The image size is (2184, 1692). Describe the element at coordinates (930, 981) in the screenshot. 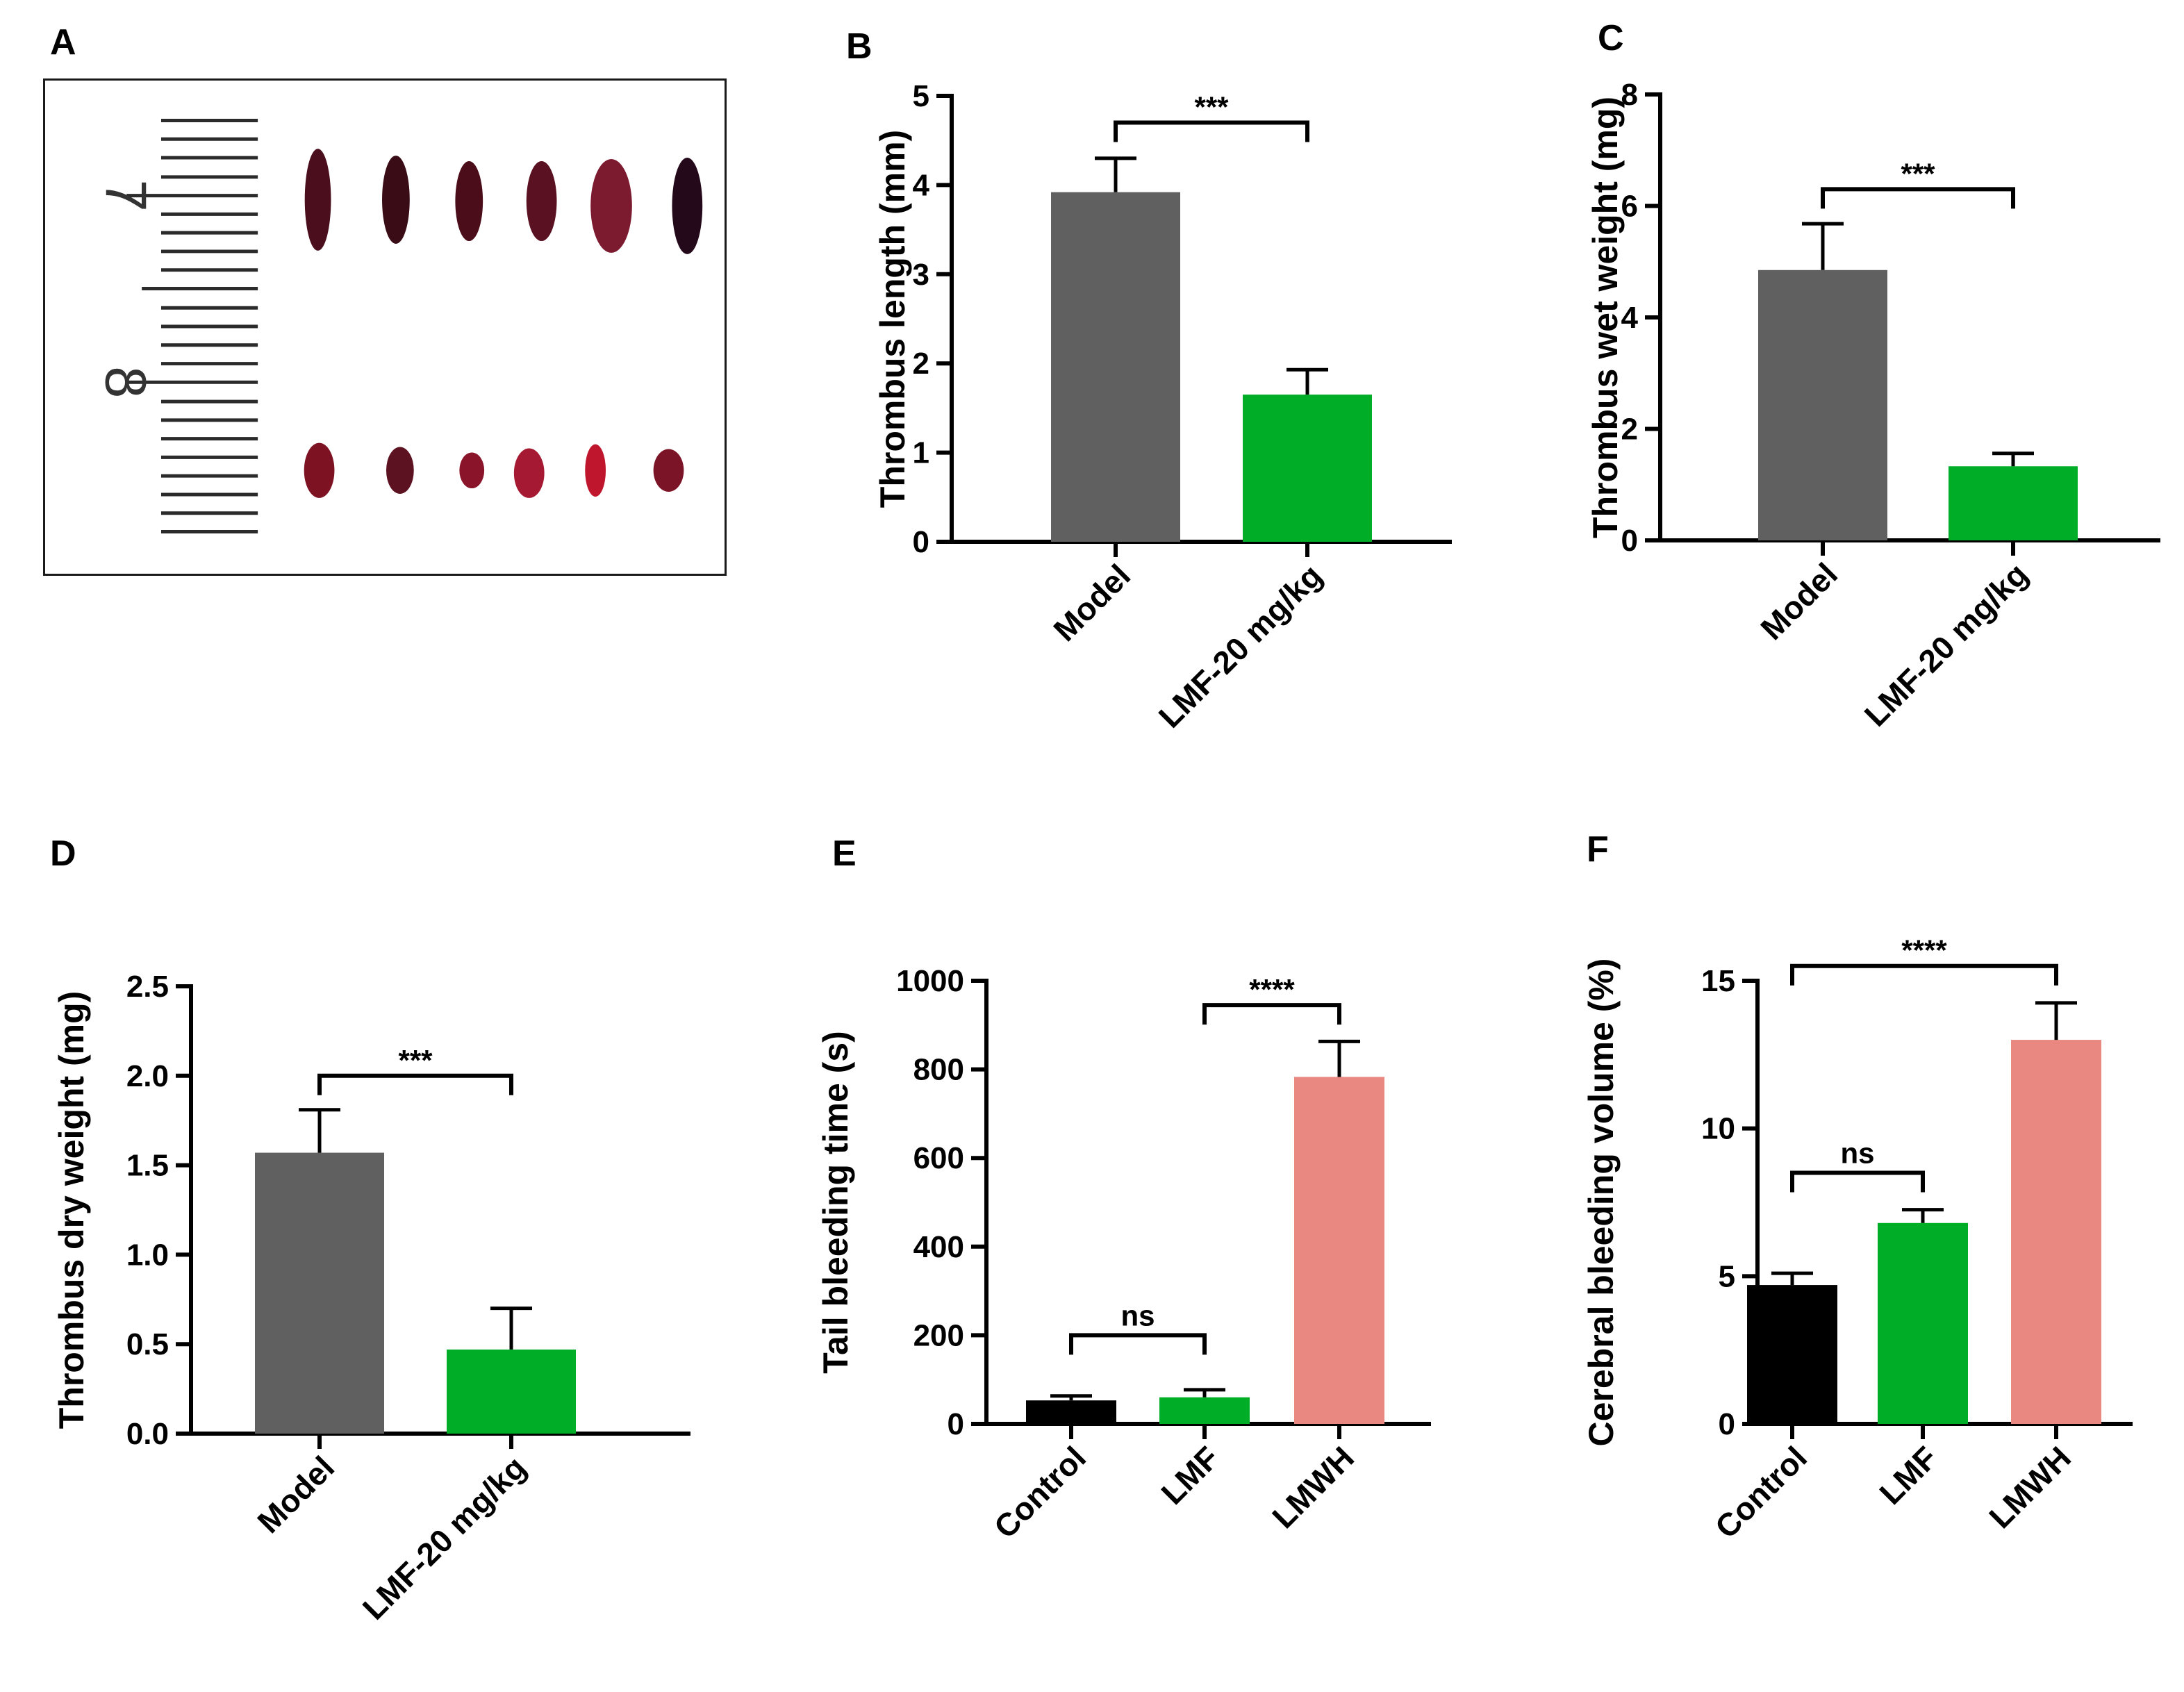

I see `y-tick-label-e: 1000` at that location.